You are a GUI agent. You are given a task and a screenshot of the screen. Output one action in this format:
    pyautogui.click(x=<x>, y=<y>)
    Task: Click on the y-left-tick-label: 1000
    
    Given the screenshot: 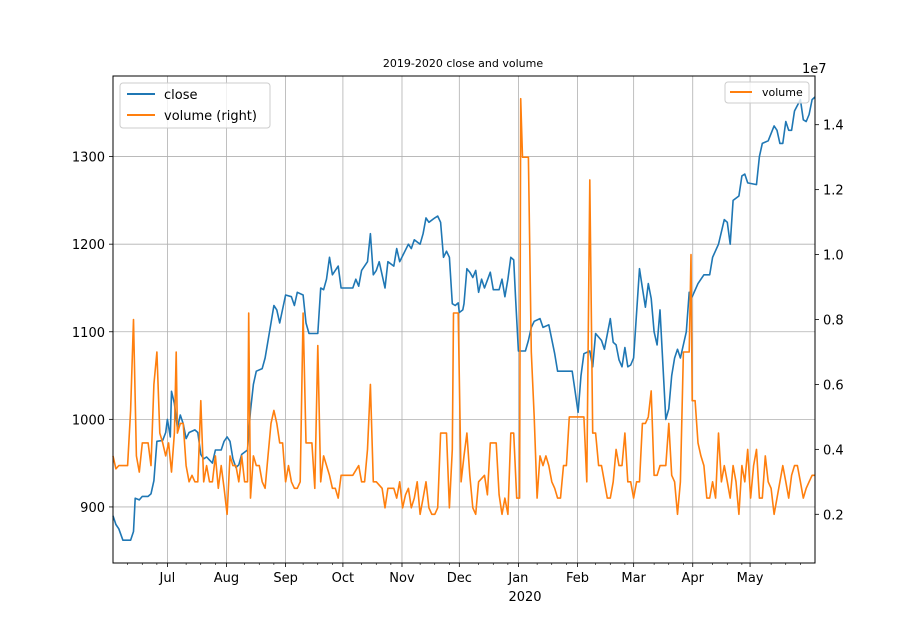 What is the action you would take?
    pyautogui.click(x=88, y=420)
    